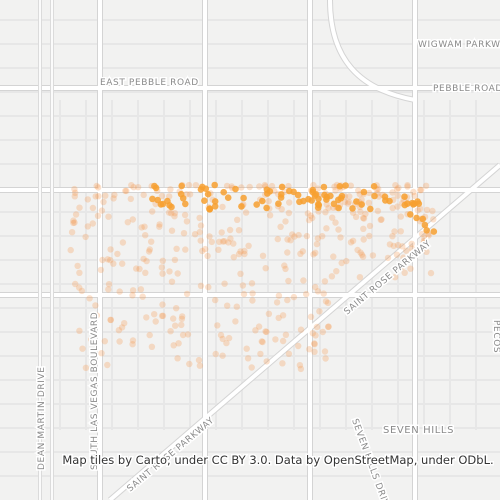 This screenshot has height=500, width=500. What do you see at coordinates (459, 45) in the screenshot?
I see `road-label: WIGWAM PARKWAY` at bounding box center [459, 45].